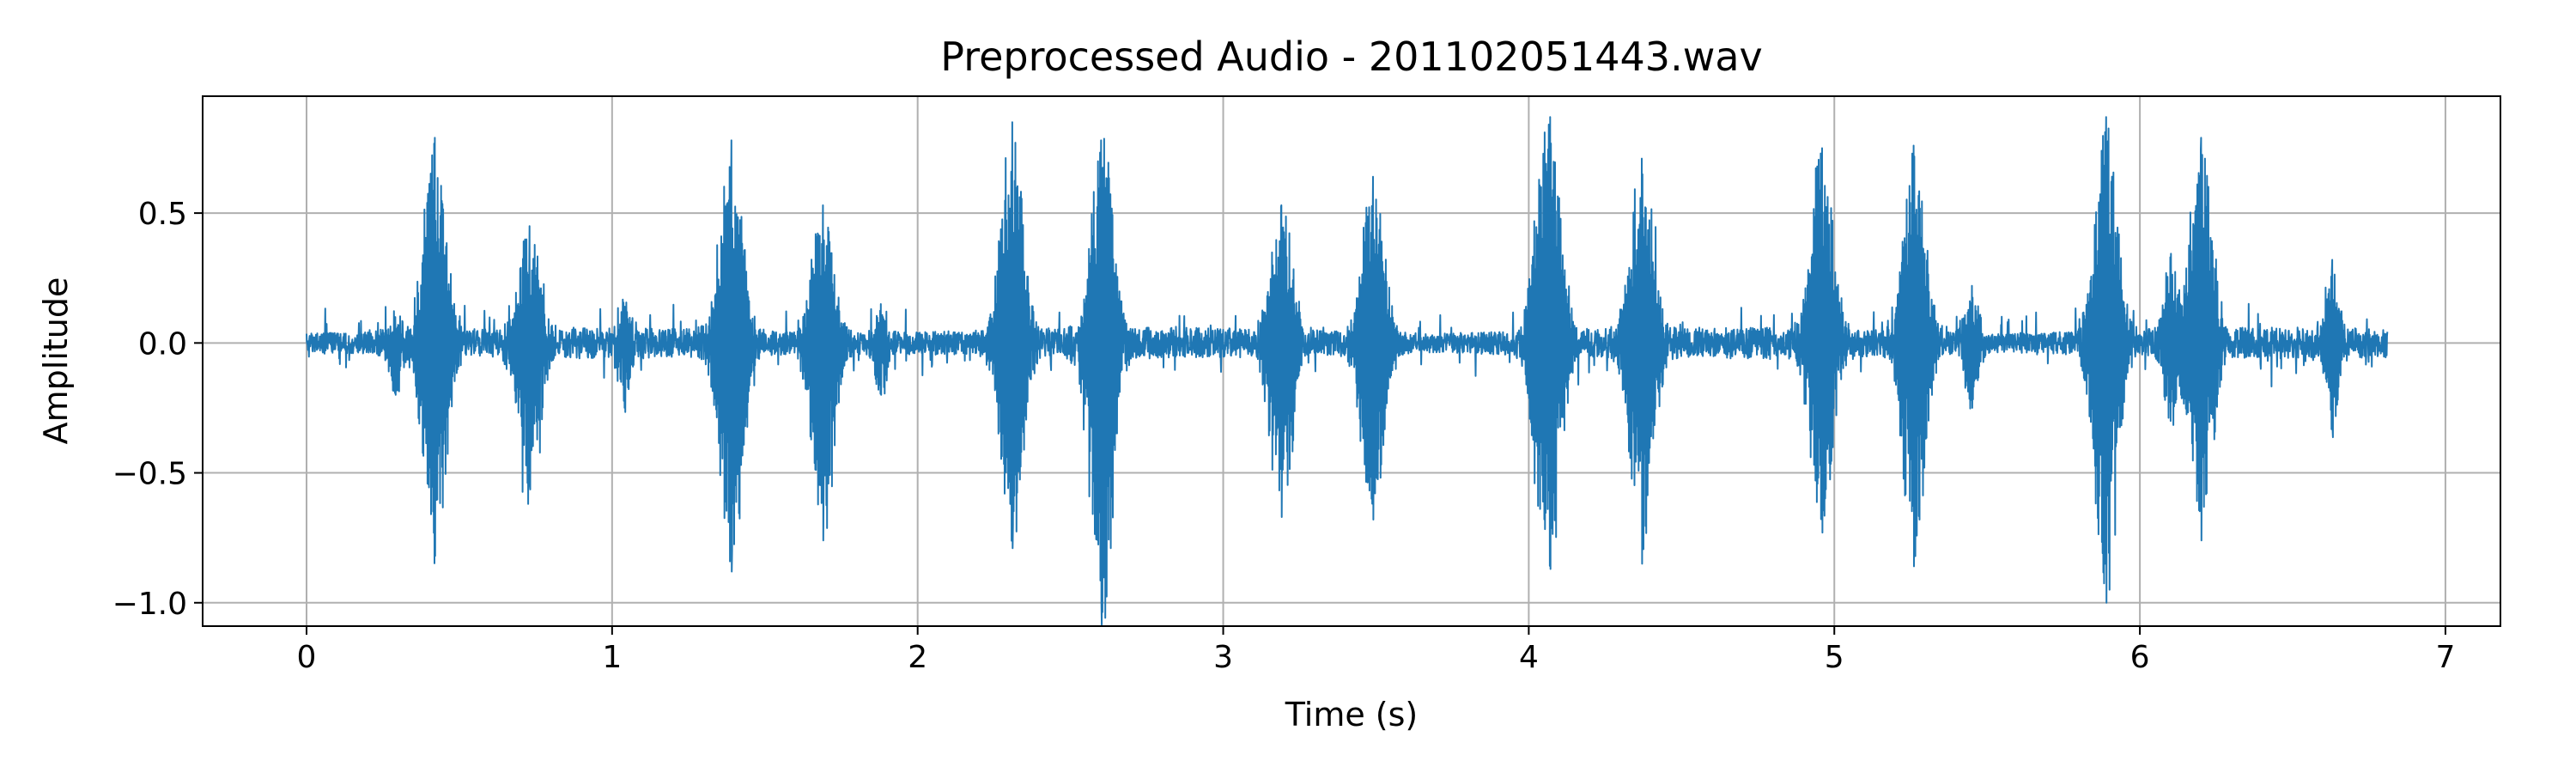  What do you see at coordinates (149, 474) in the screenshot?
I see `y-tick-label: −0.5` at bounding box center [149, 474].